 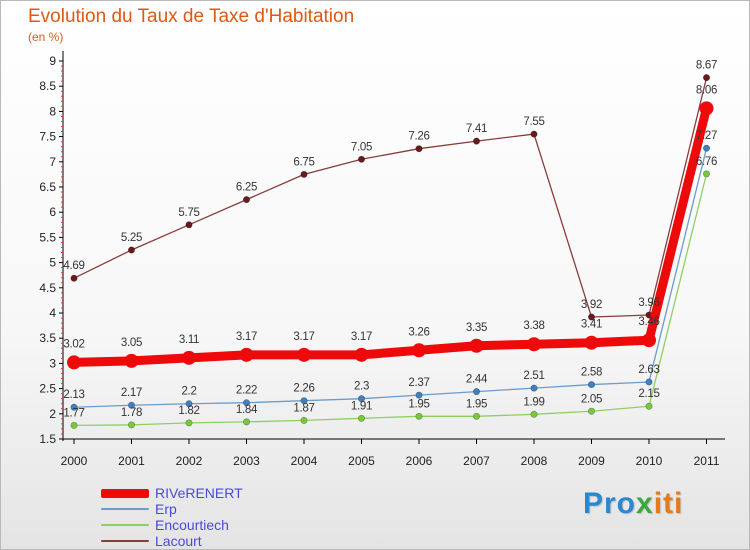 What do you see at coordinates (52, 212) in the screenshot?
I see `y-tick-label: 6` at bounding box center [52, 212].